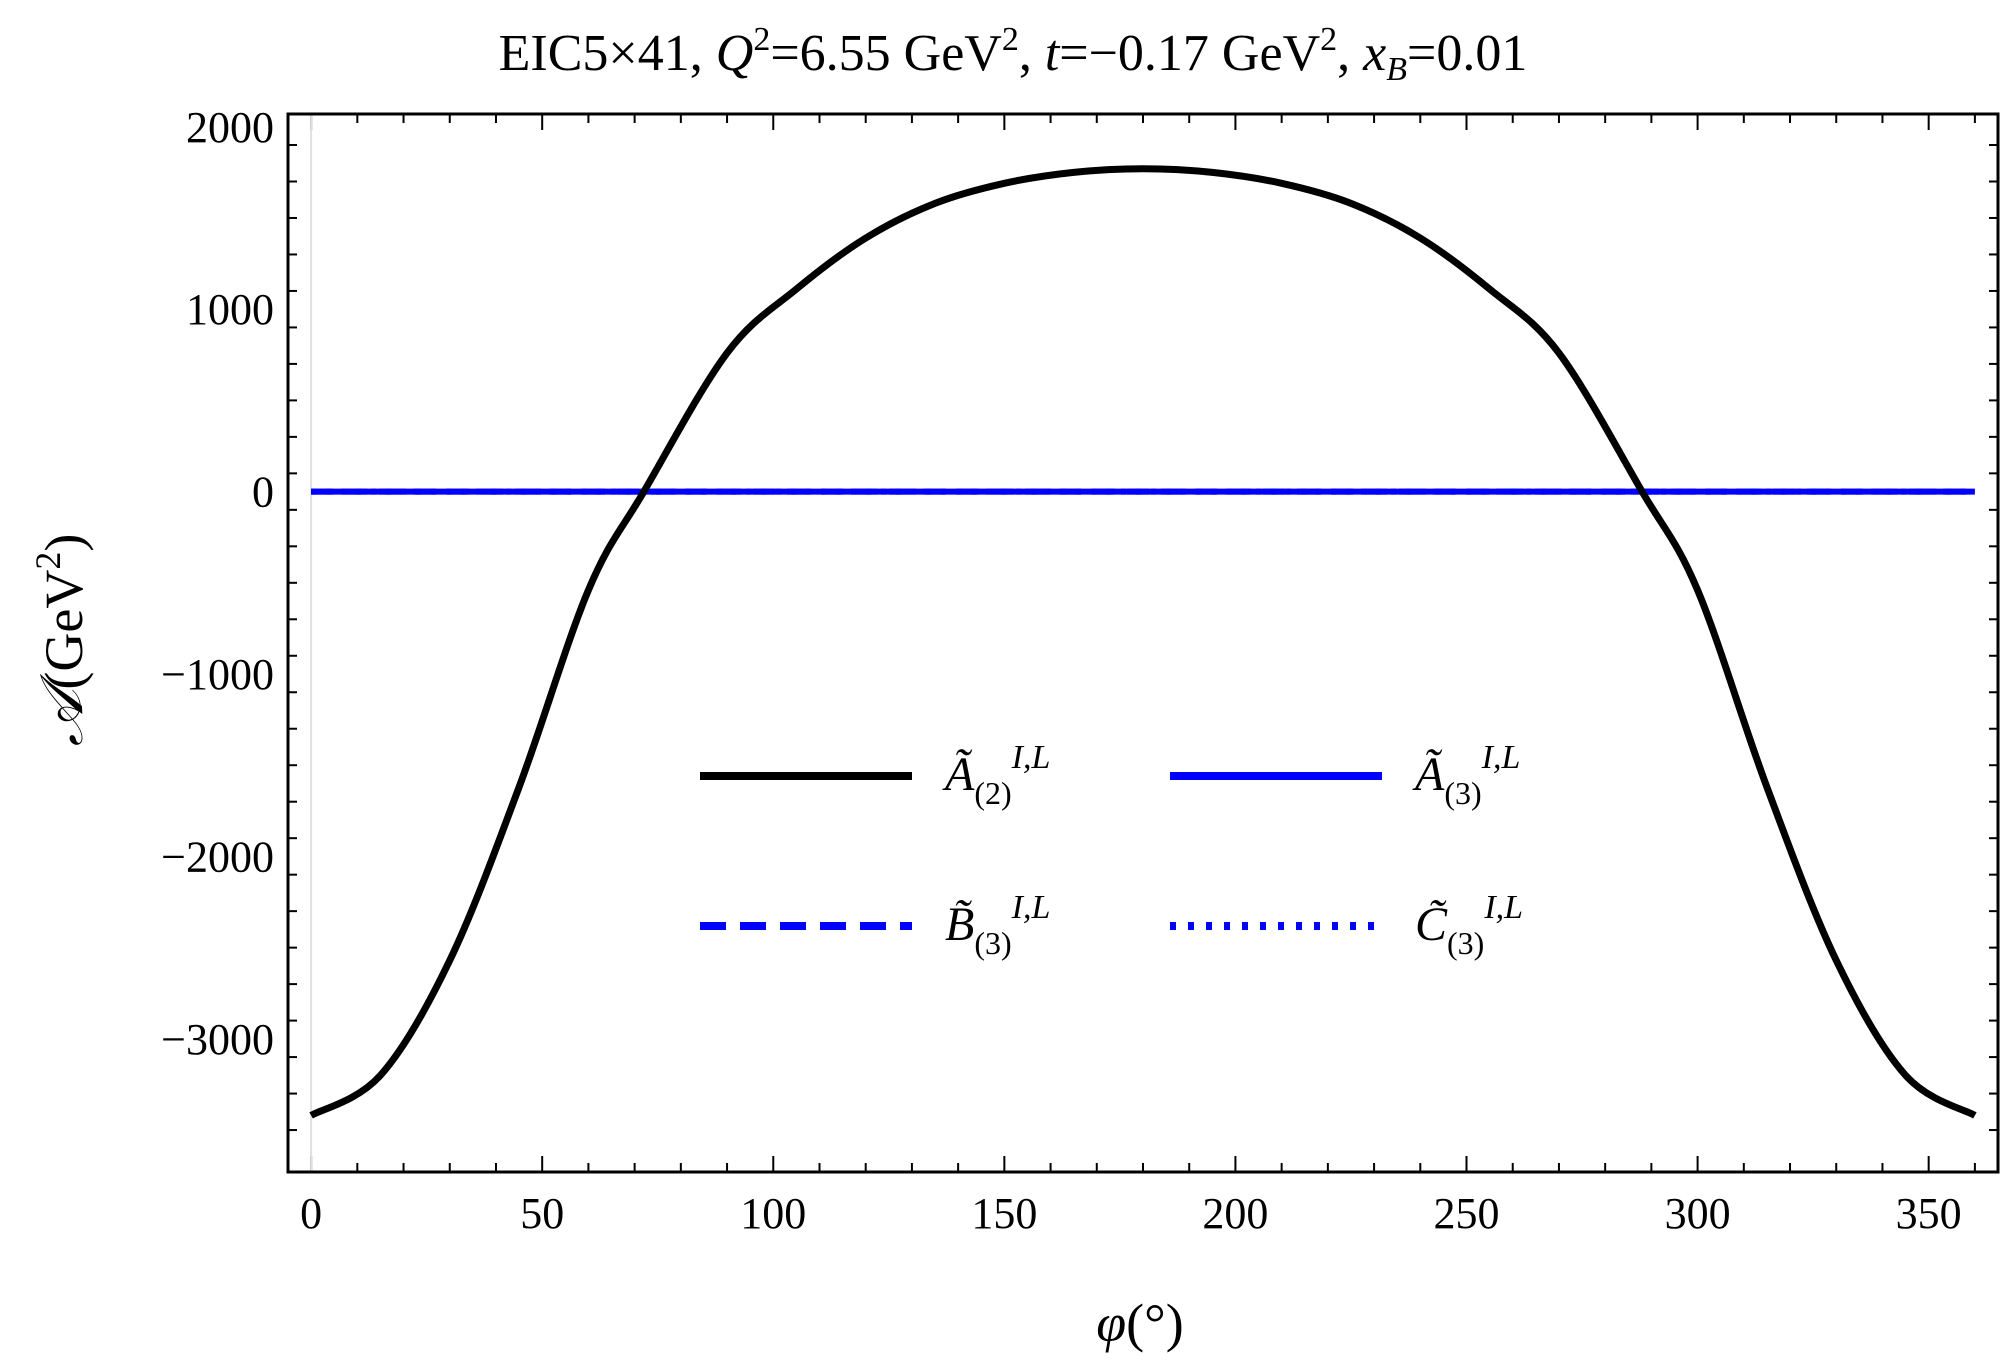 The width and height of the screenshot is (2002, 1362). What do you see at coordinates (1374, 53) in the screenshot?
I see `title-x: x` at bounding box center [1374, 53].